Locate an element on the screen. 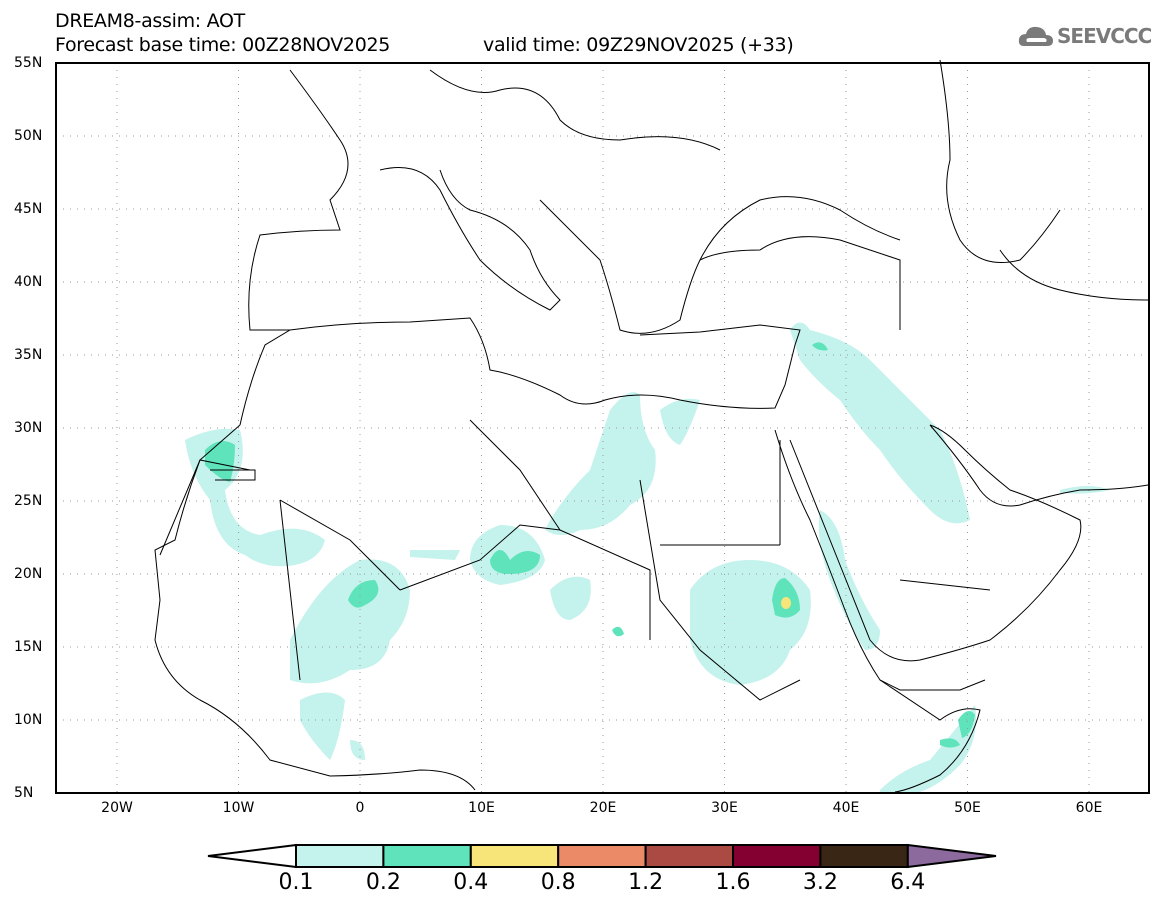  lon-label: 10E is located at coordinates (481, 808).